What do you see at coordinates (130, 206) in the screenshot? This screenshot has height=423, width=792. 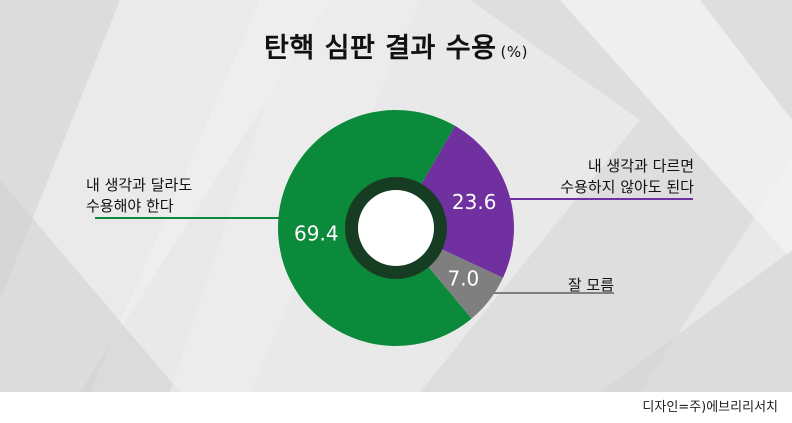 I see `label-must-accept-line2: 수용해야 한다` at bounding box center [130, 206].